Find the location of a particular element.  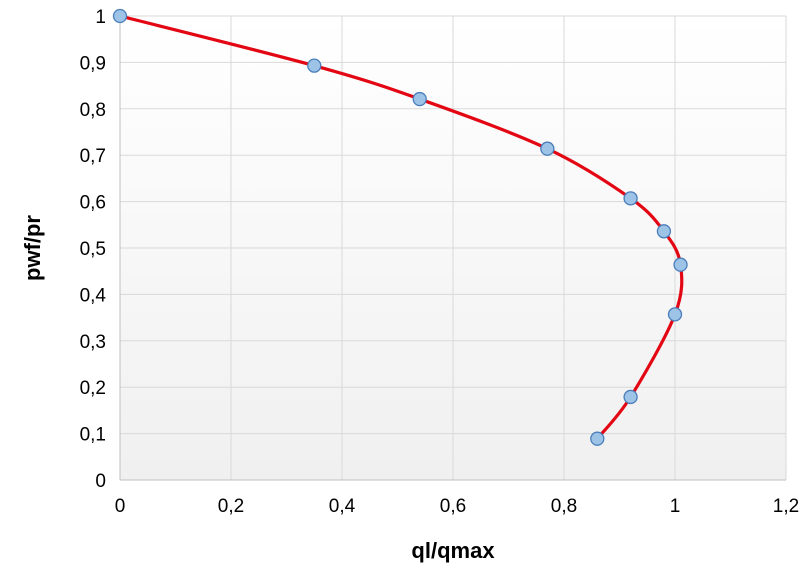

x-tick-label: 0,8 is located at coordinates (564, 506).